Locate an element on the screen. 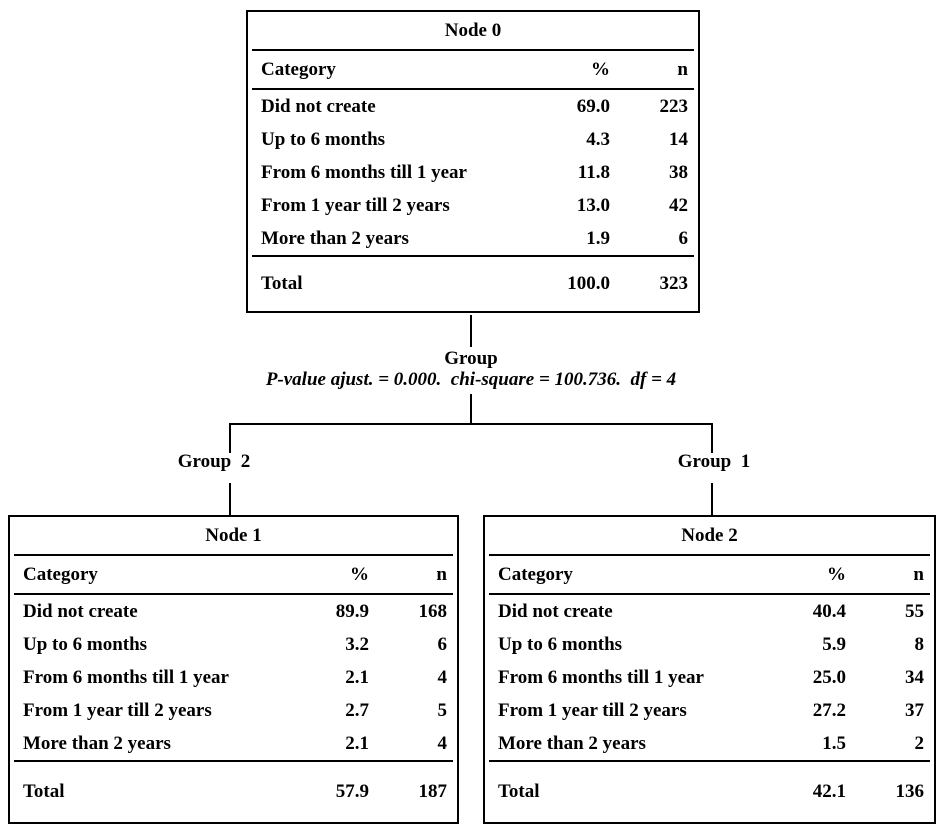 Image resolution: width=946 pixels, height=829 pixels. row-percent: 27.2 is located at coordinates (829, 710).